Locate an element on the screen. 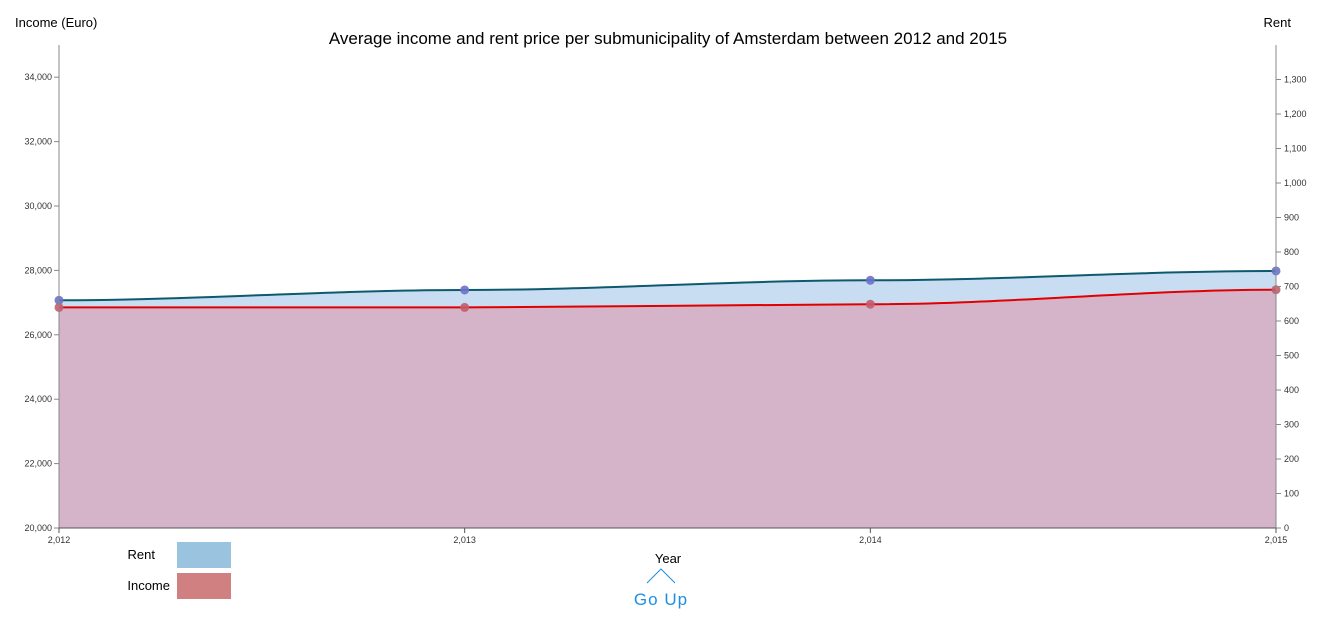 The width and height of the screenshot is (1328, 631). x-axis-title: Year is located at coordinates (668, 558).